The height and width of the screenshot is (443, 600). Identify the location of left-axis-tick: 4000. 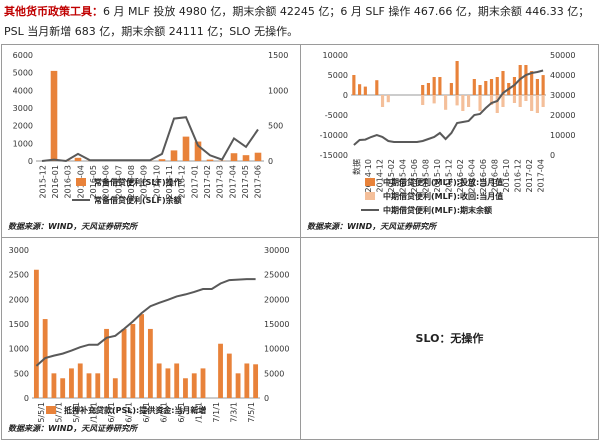
(23, 90).